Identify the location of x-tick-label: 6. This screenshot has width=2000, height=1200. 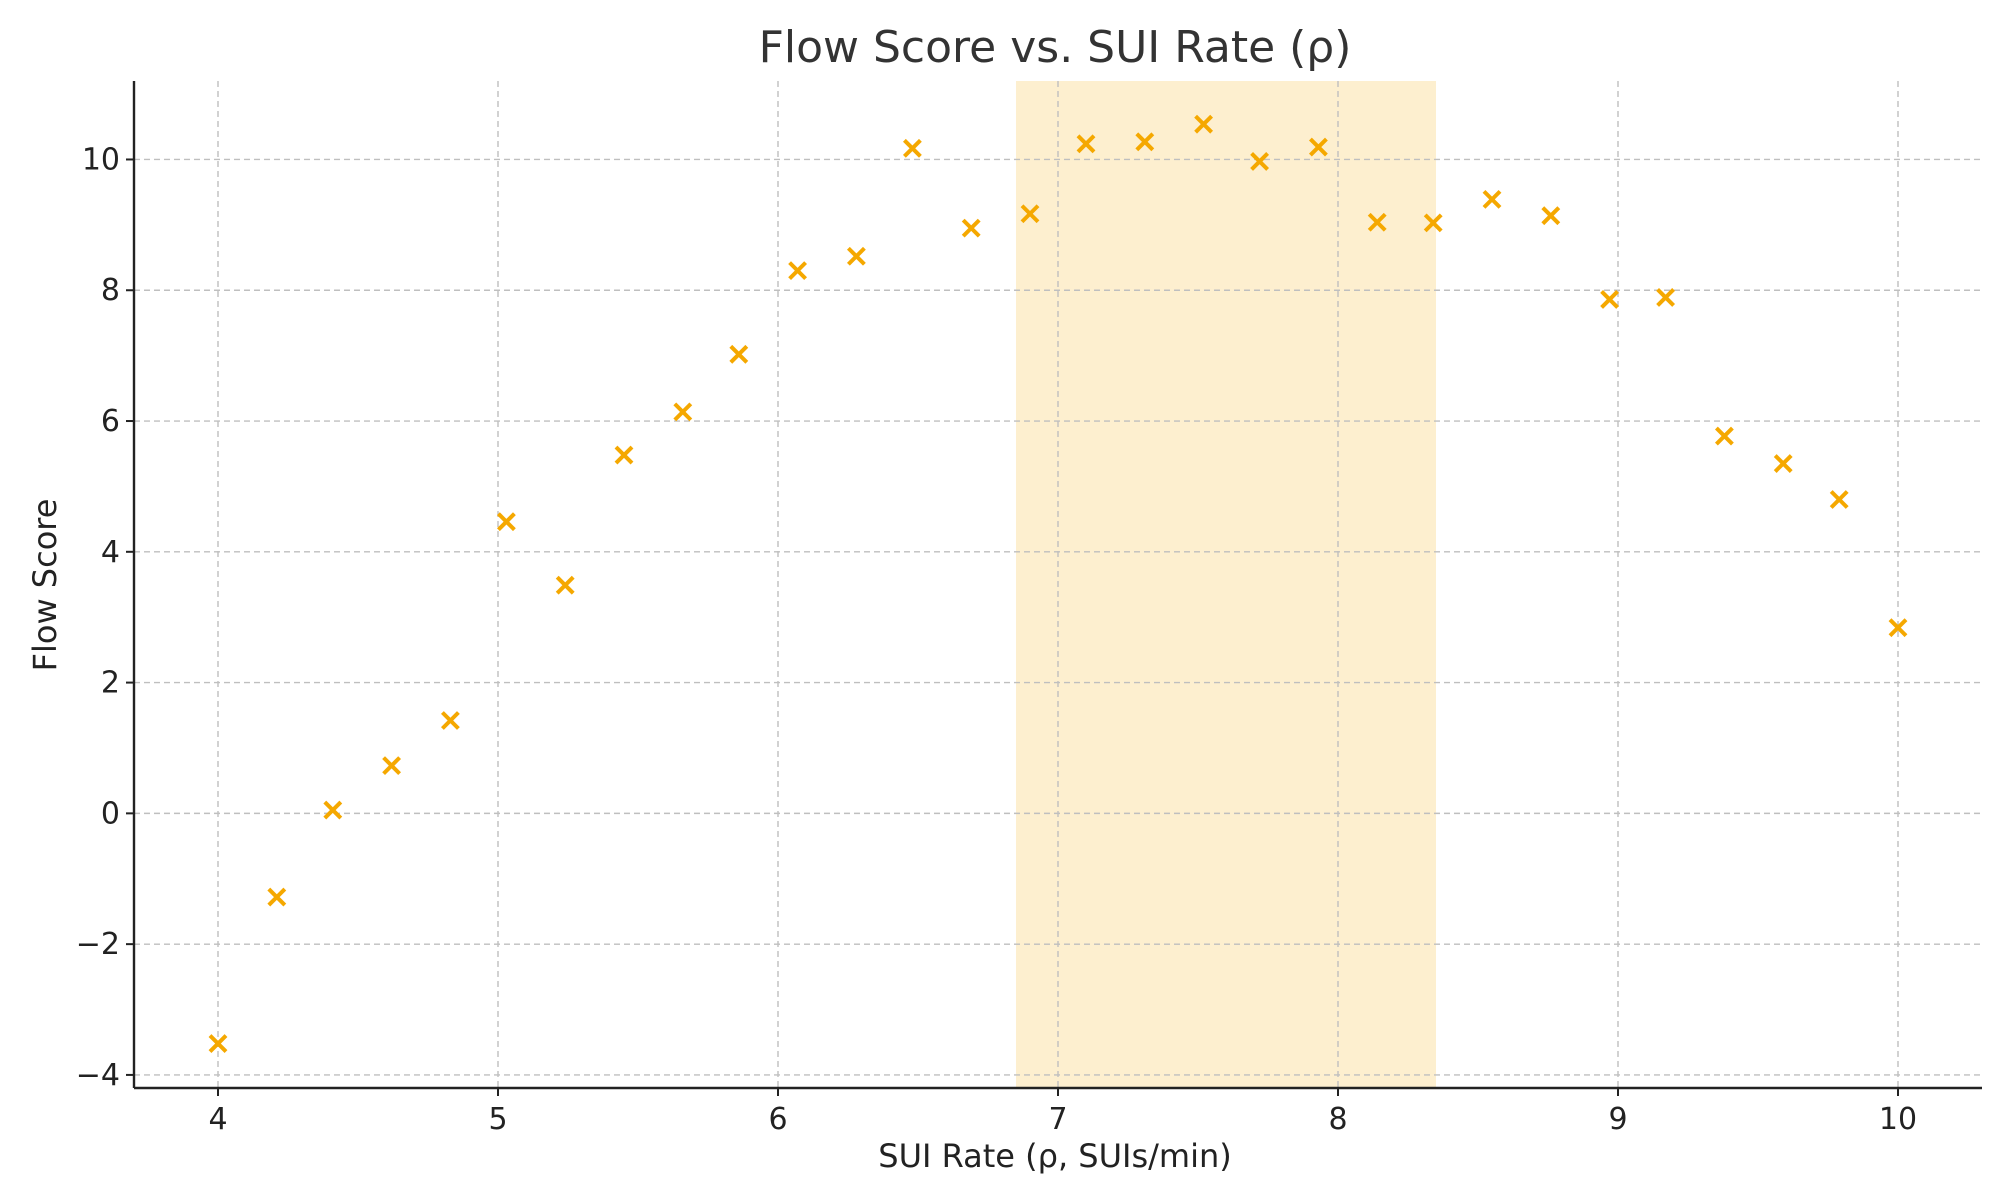
(777, 1119).